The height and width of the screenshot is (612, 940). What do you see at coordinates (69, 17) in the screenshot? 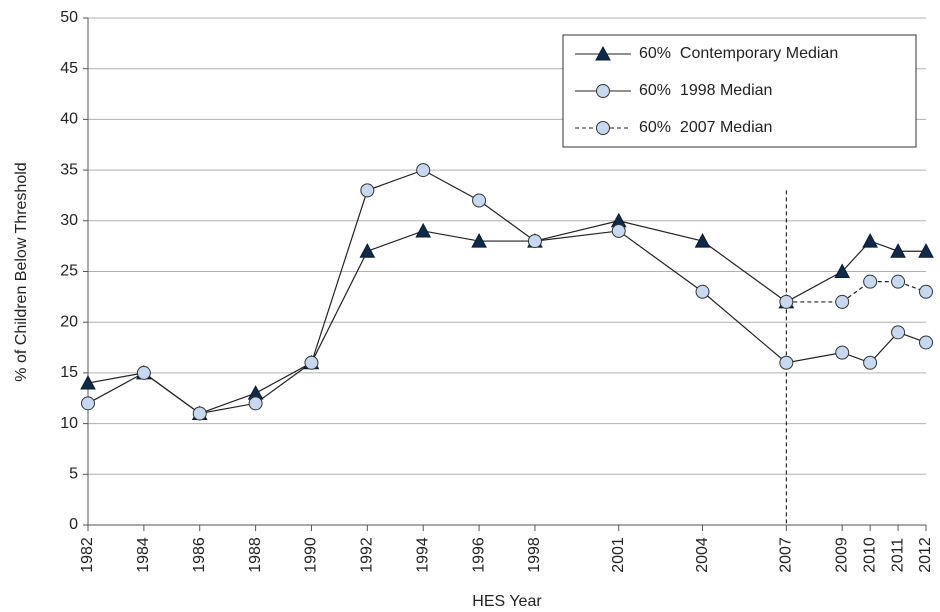
I see `y-tick-label: 50` at bounding box center [69, 17].